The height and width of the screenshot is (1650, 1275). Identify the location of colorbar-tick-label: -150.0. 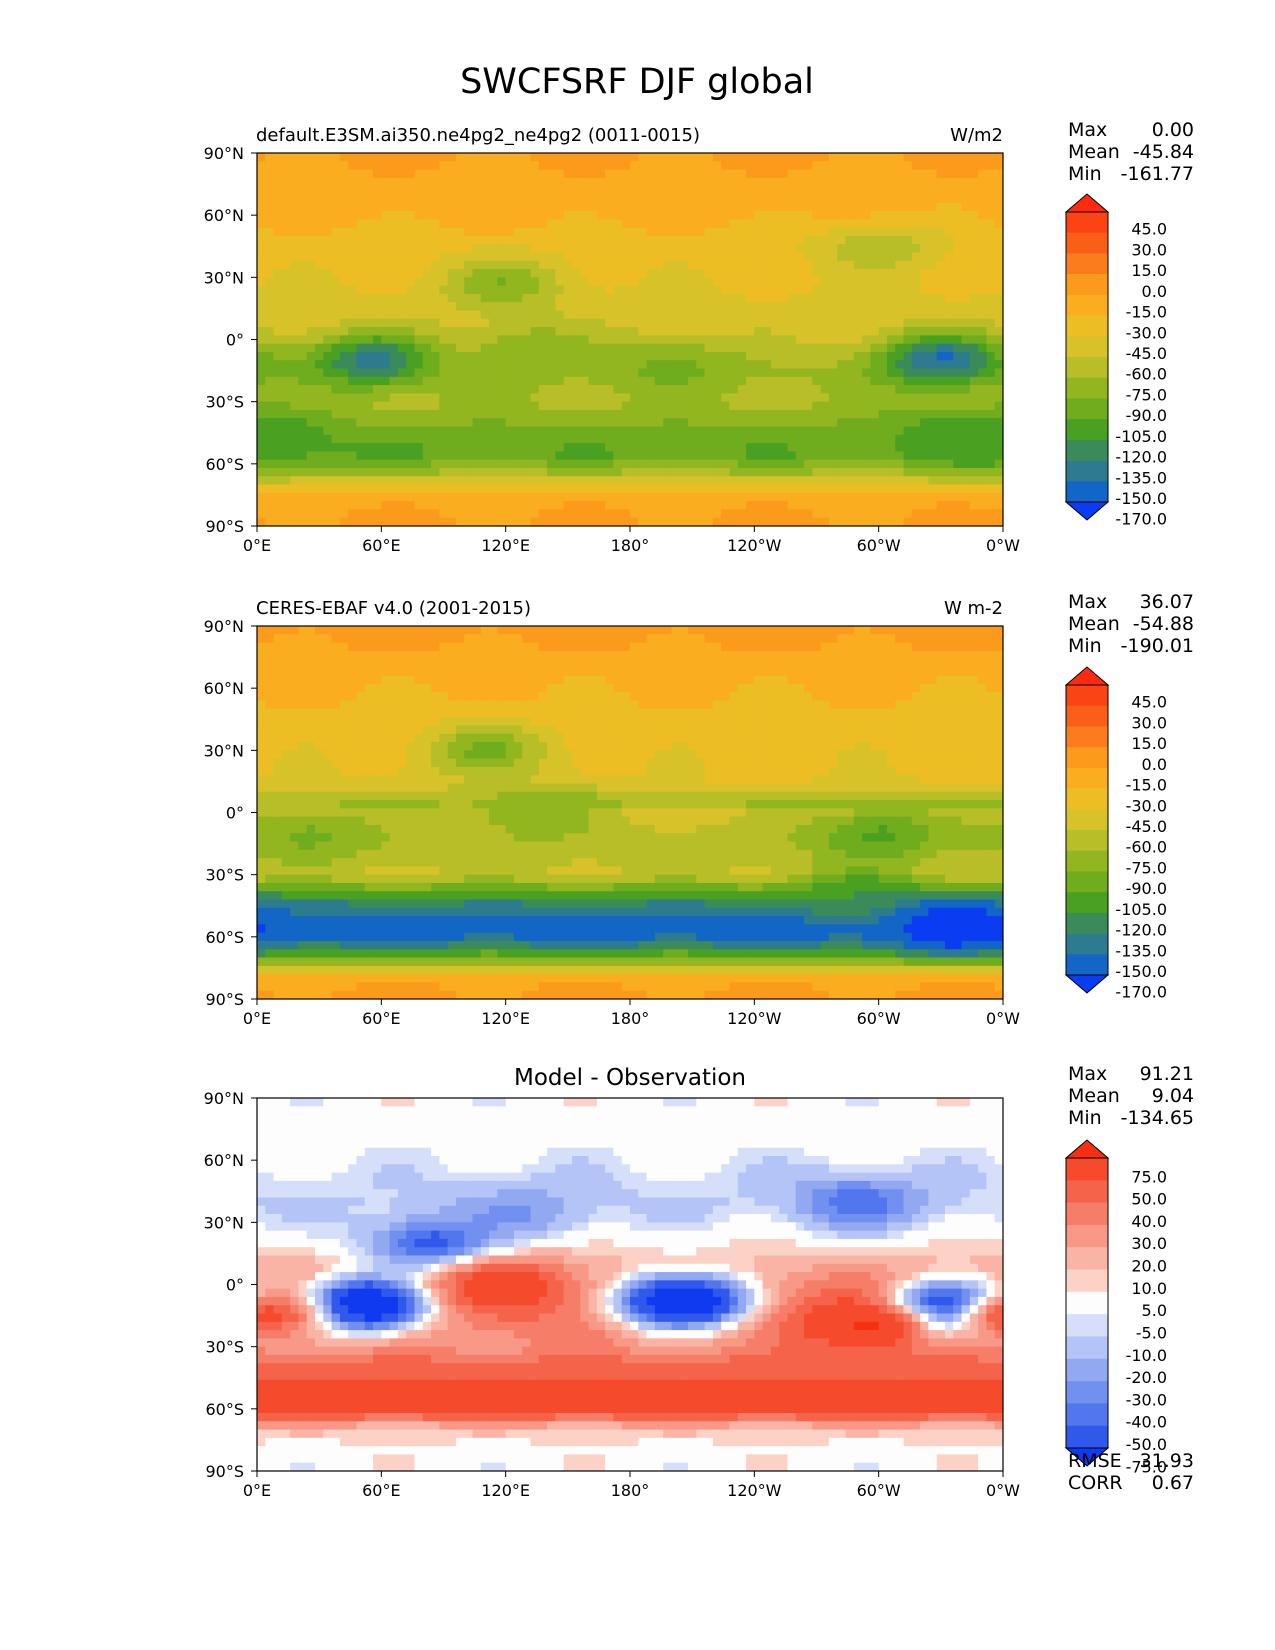
(1141, 498).